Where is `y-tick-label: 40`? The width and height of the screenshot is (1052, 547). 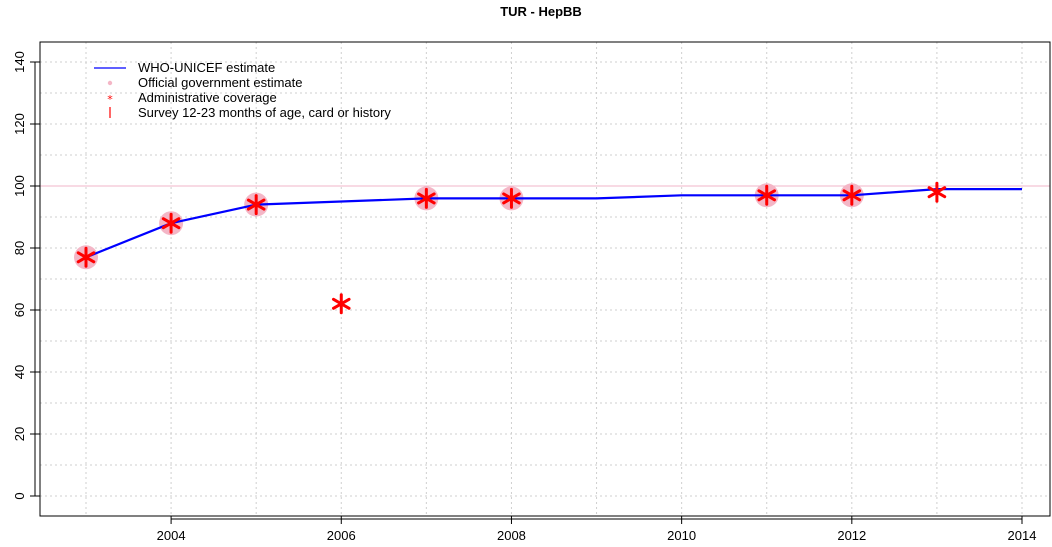
y-tick-label: 40 is located at coordinates (19, 372).